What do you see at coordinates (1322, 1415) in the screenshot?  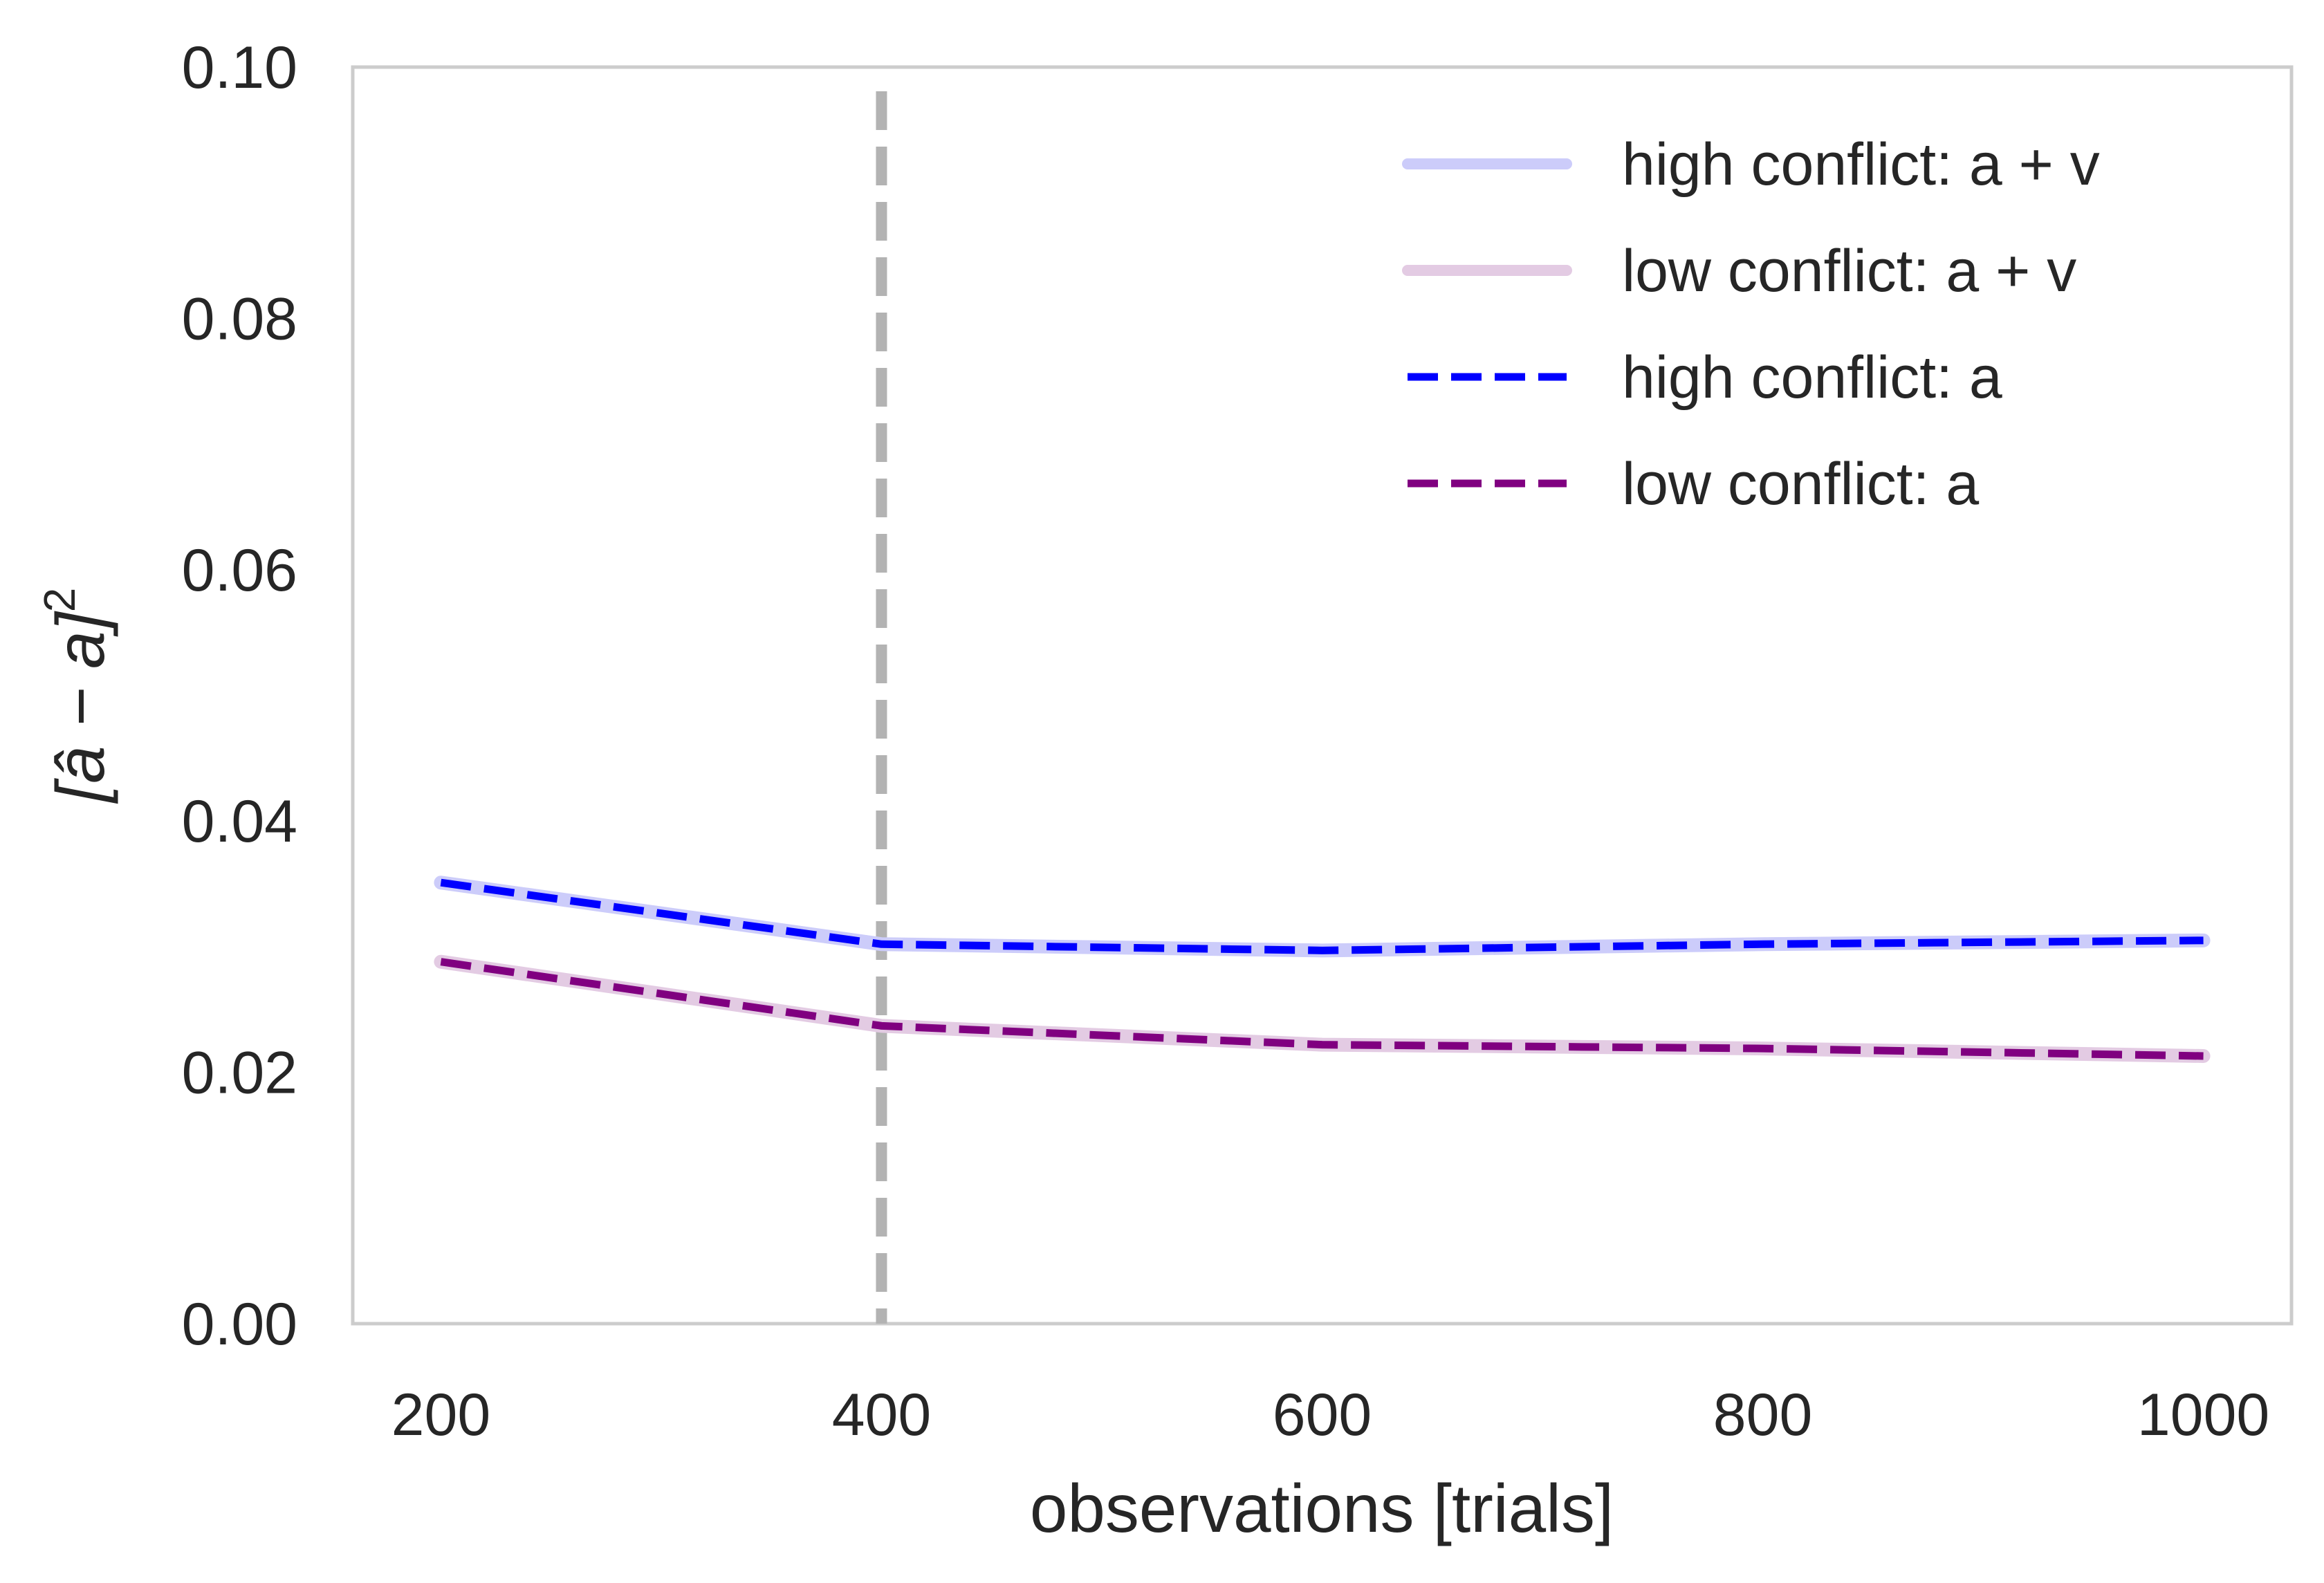 I see `x-tick-label: 600` at bounding box center [1322, 1415].